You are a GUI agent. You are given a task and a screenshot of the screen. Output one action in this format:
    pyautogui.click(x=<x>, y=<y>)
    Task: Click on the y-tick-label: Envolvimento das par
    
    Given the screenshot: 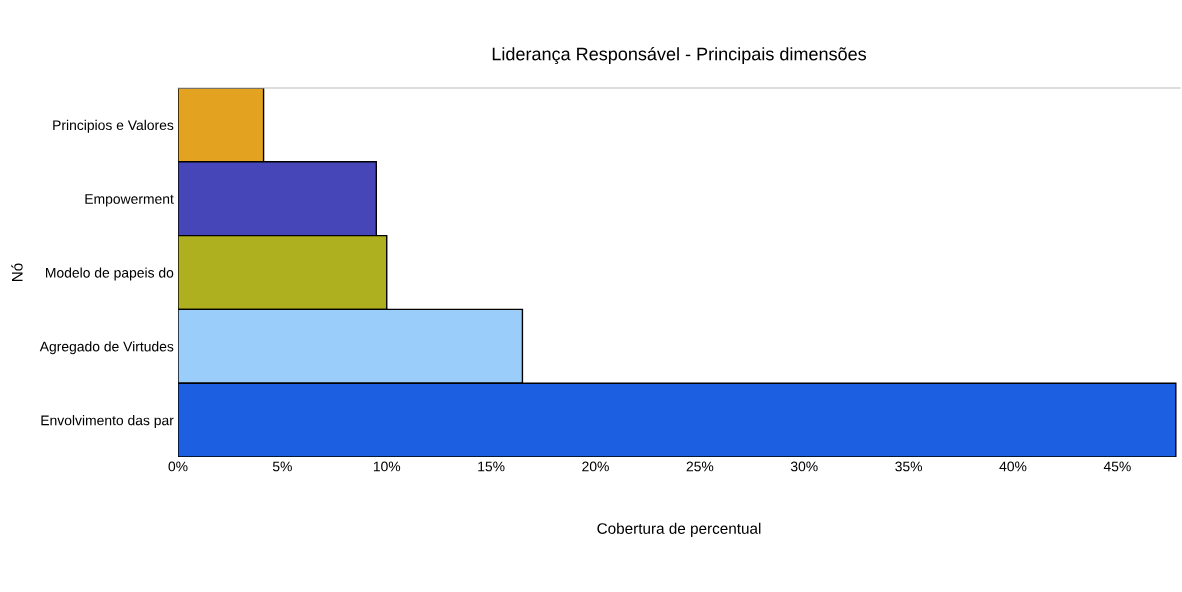 What is the action you would take?
    pyautogui.click(x=107, y=422)
    